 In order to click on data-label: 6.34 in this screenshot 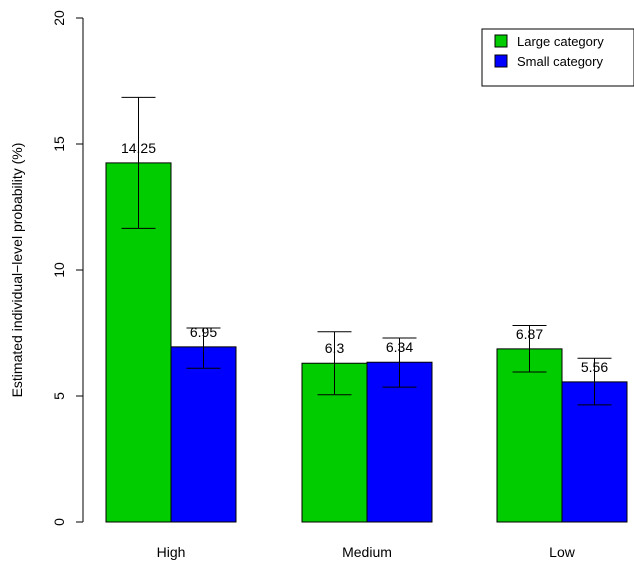, I will do `click(399, 347)`.